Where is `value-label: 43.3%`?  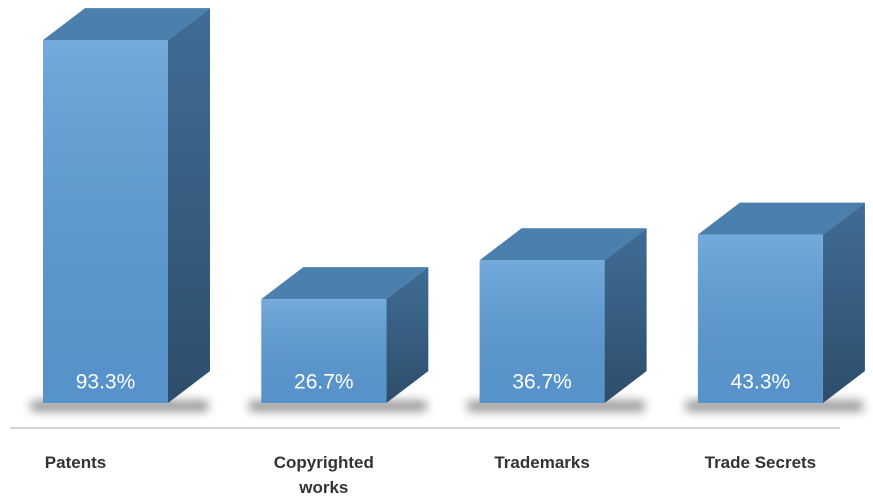
value-label: 43.3% is located at coordinates (761, 382).